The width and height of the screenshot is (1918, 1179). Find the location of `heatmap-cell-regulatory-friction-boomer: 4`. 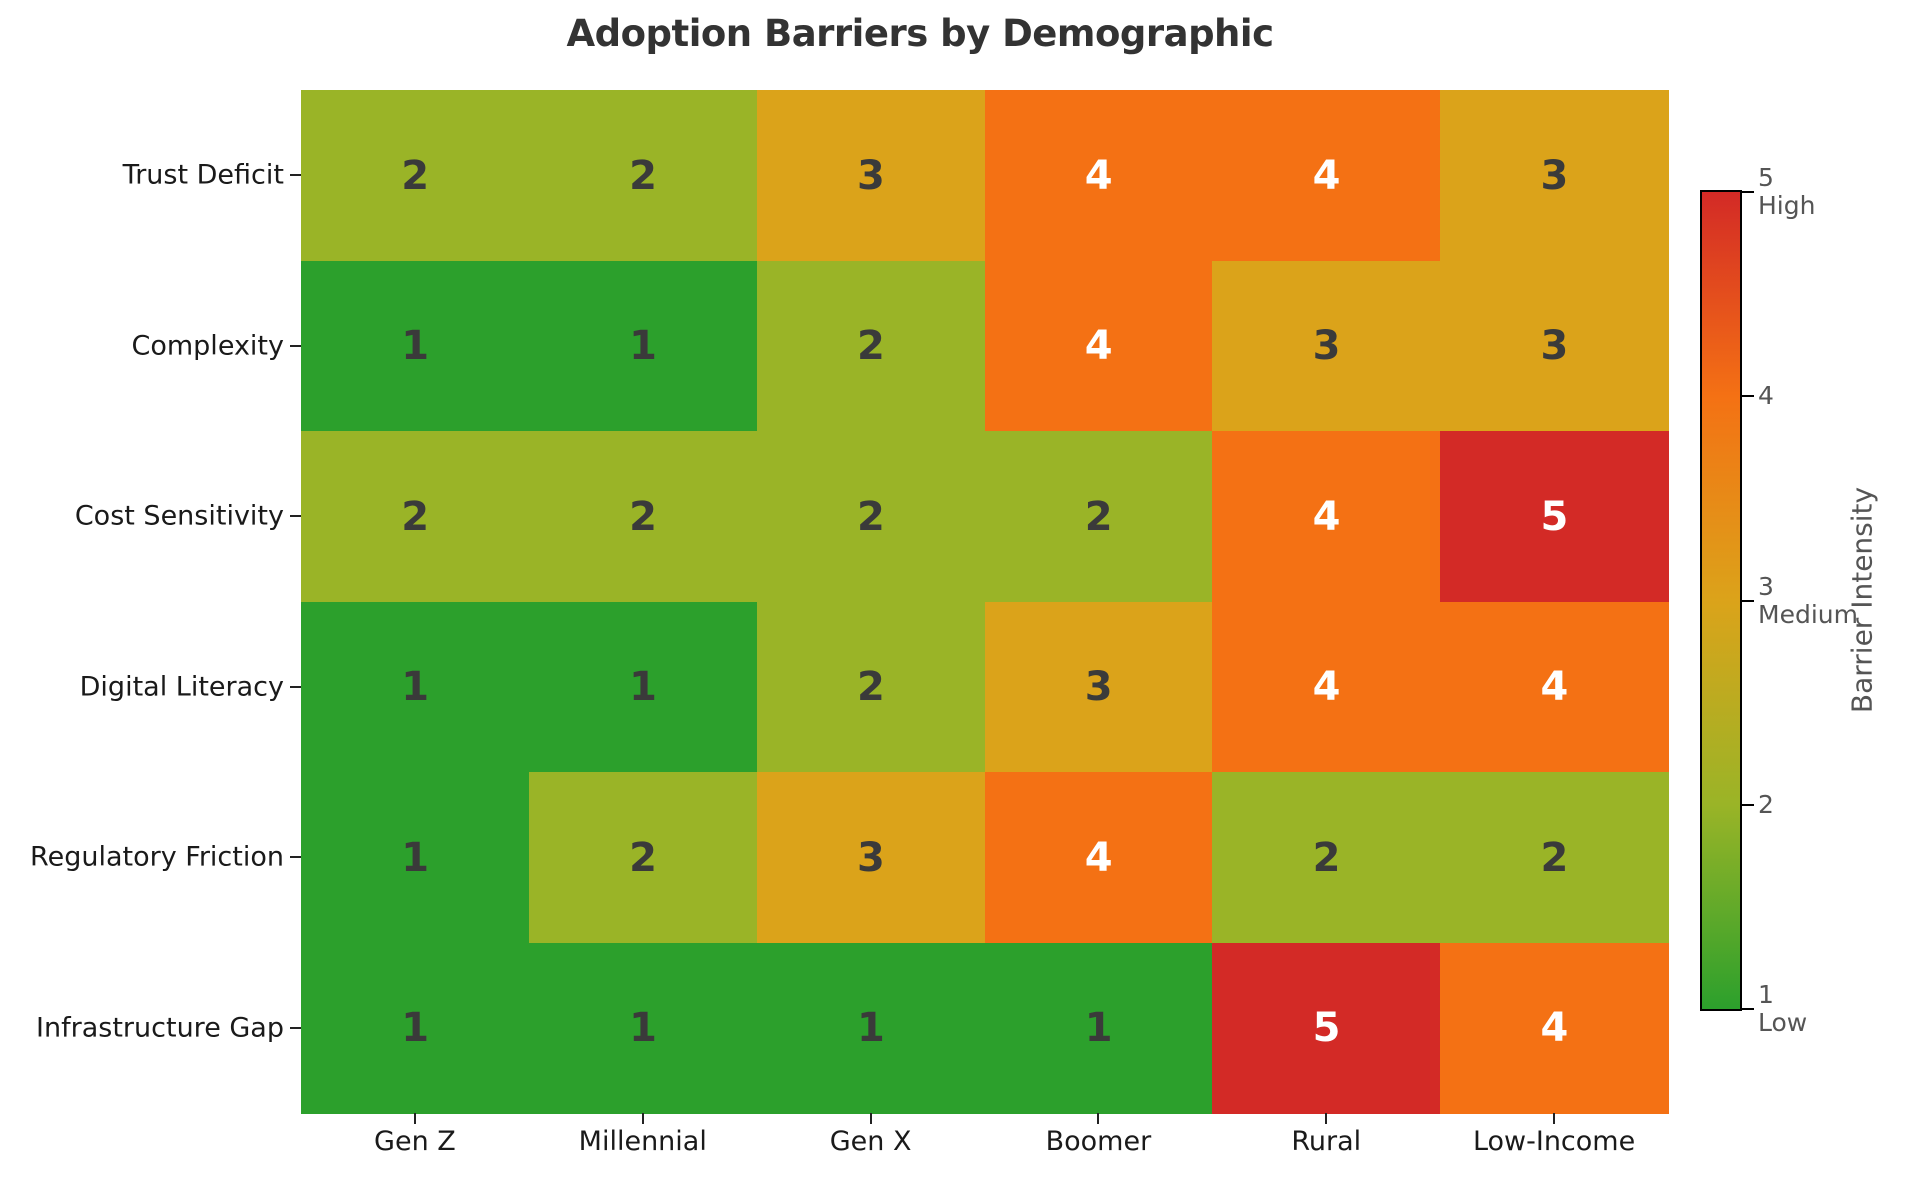

heatmap-cell-regulatory-friction-boomer: 4 is located at coordinates (1098, 858).